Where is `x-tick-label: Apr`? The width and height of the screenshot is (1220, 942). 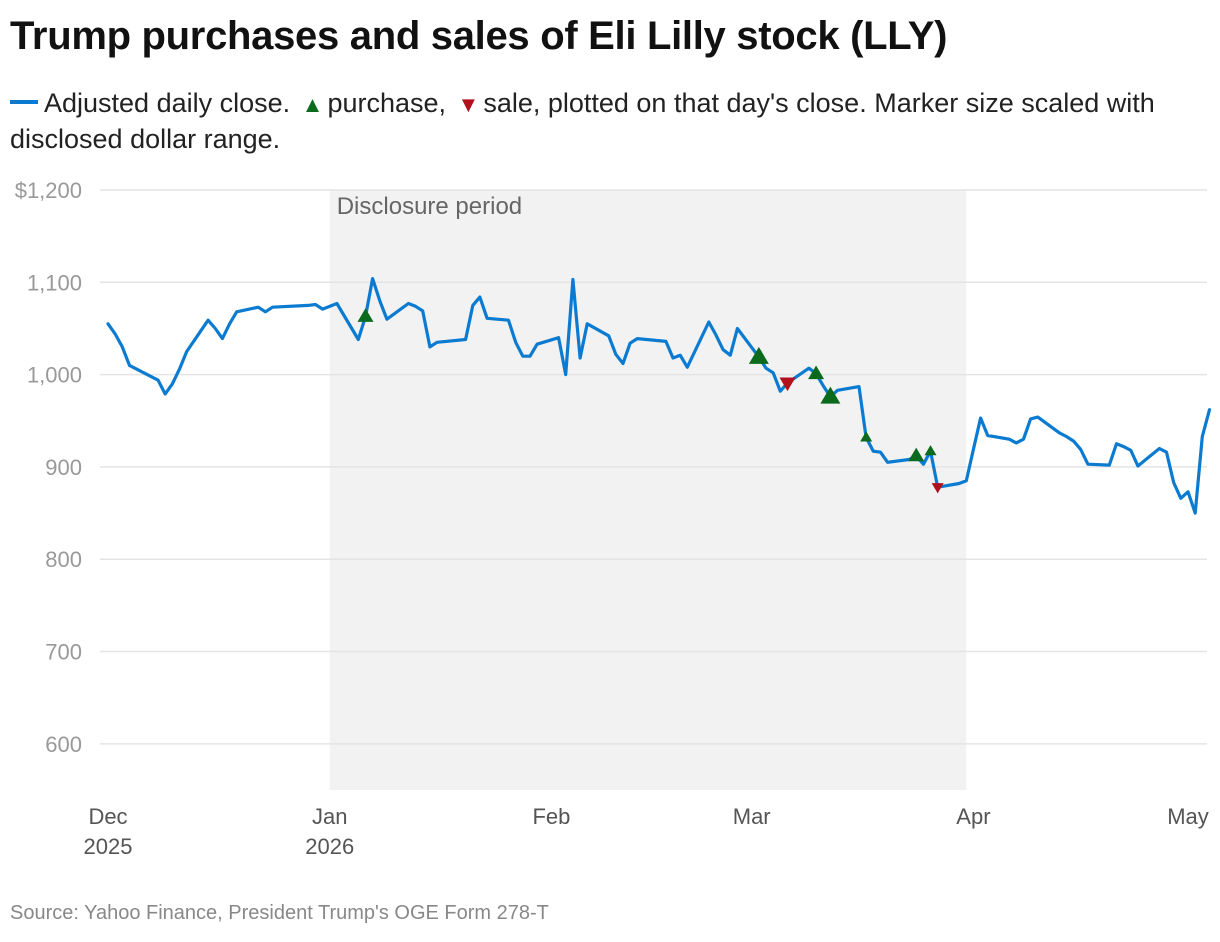 x-tick-label: Apr is located at coordinates (973, 816).